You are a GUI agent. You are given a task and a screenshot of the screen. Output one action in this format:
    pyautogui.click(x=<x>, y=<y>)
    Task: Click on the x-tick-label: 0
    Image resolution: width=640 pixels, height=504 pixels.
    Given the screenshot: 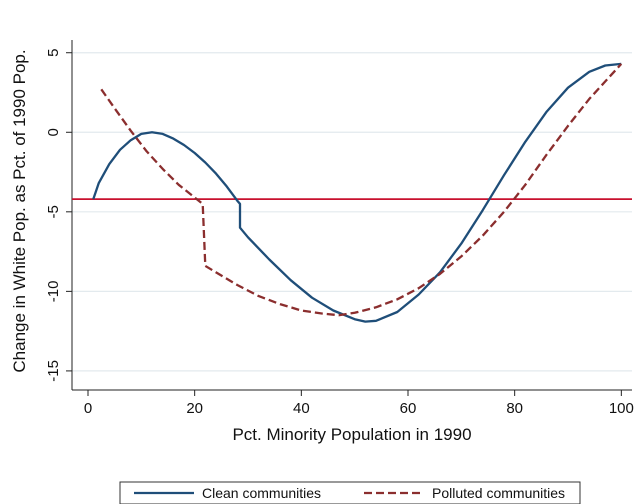 What is the action you would take?
    pyautogui.click(x=88, y=408)
    